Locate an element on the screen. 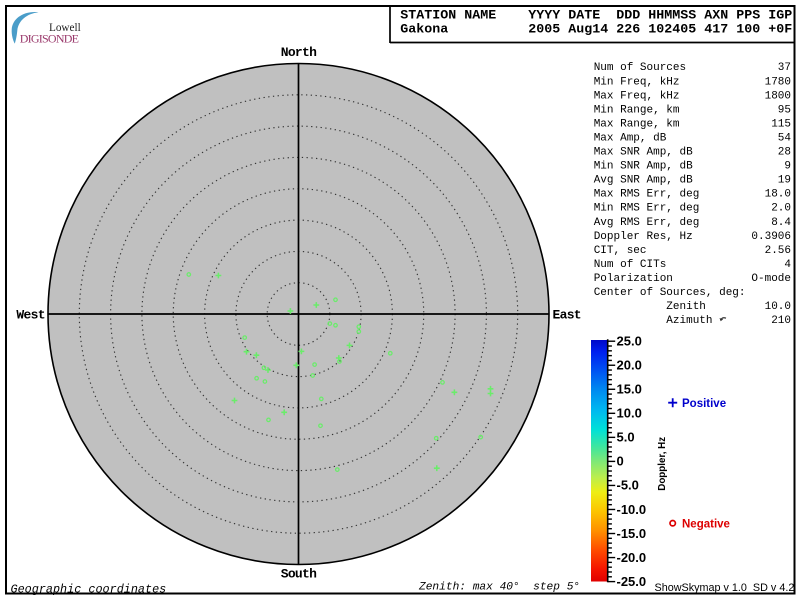  svg-text: Max SNR Amp, dB is located at coordinates (643, 153).